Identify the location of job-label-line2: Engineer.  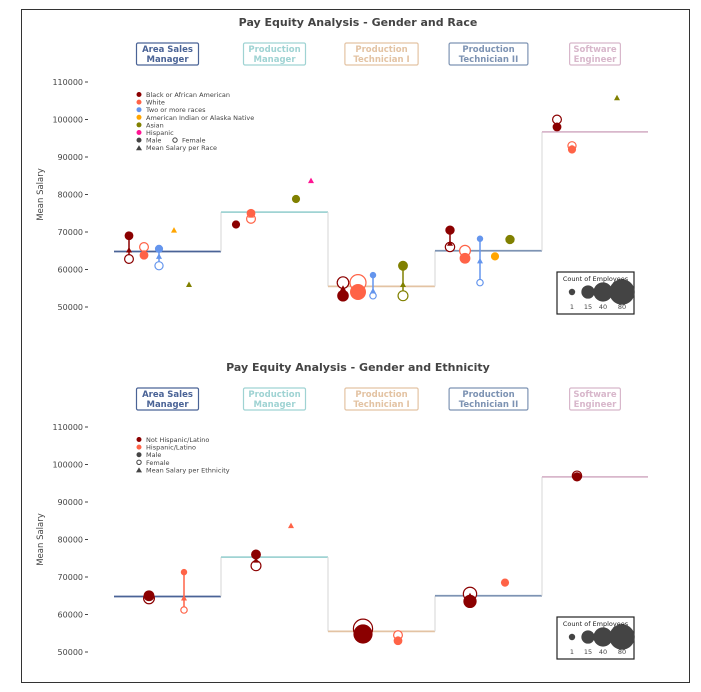
(595, 60).